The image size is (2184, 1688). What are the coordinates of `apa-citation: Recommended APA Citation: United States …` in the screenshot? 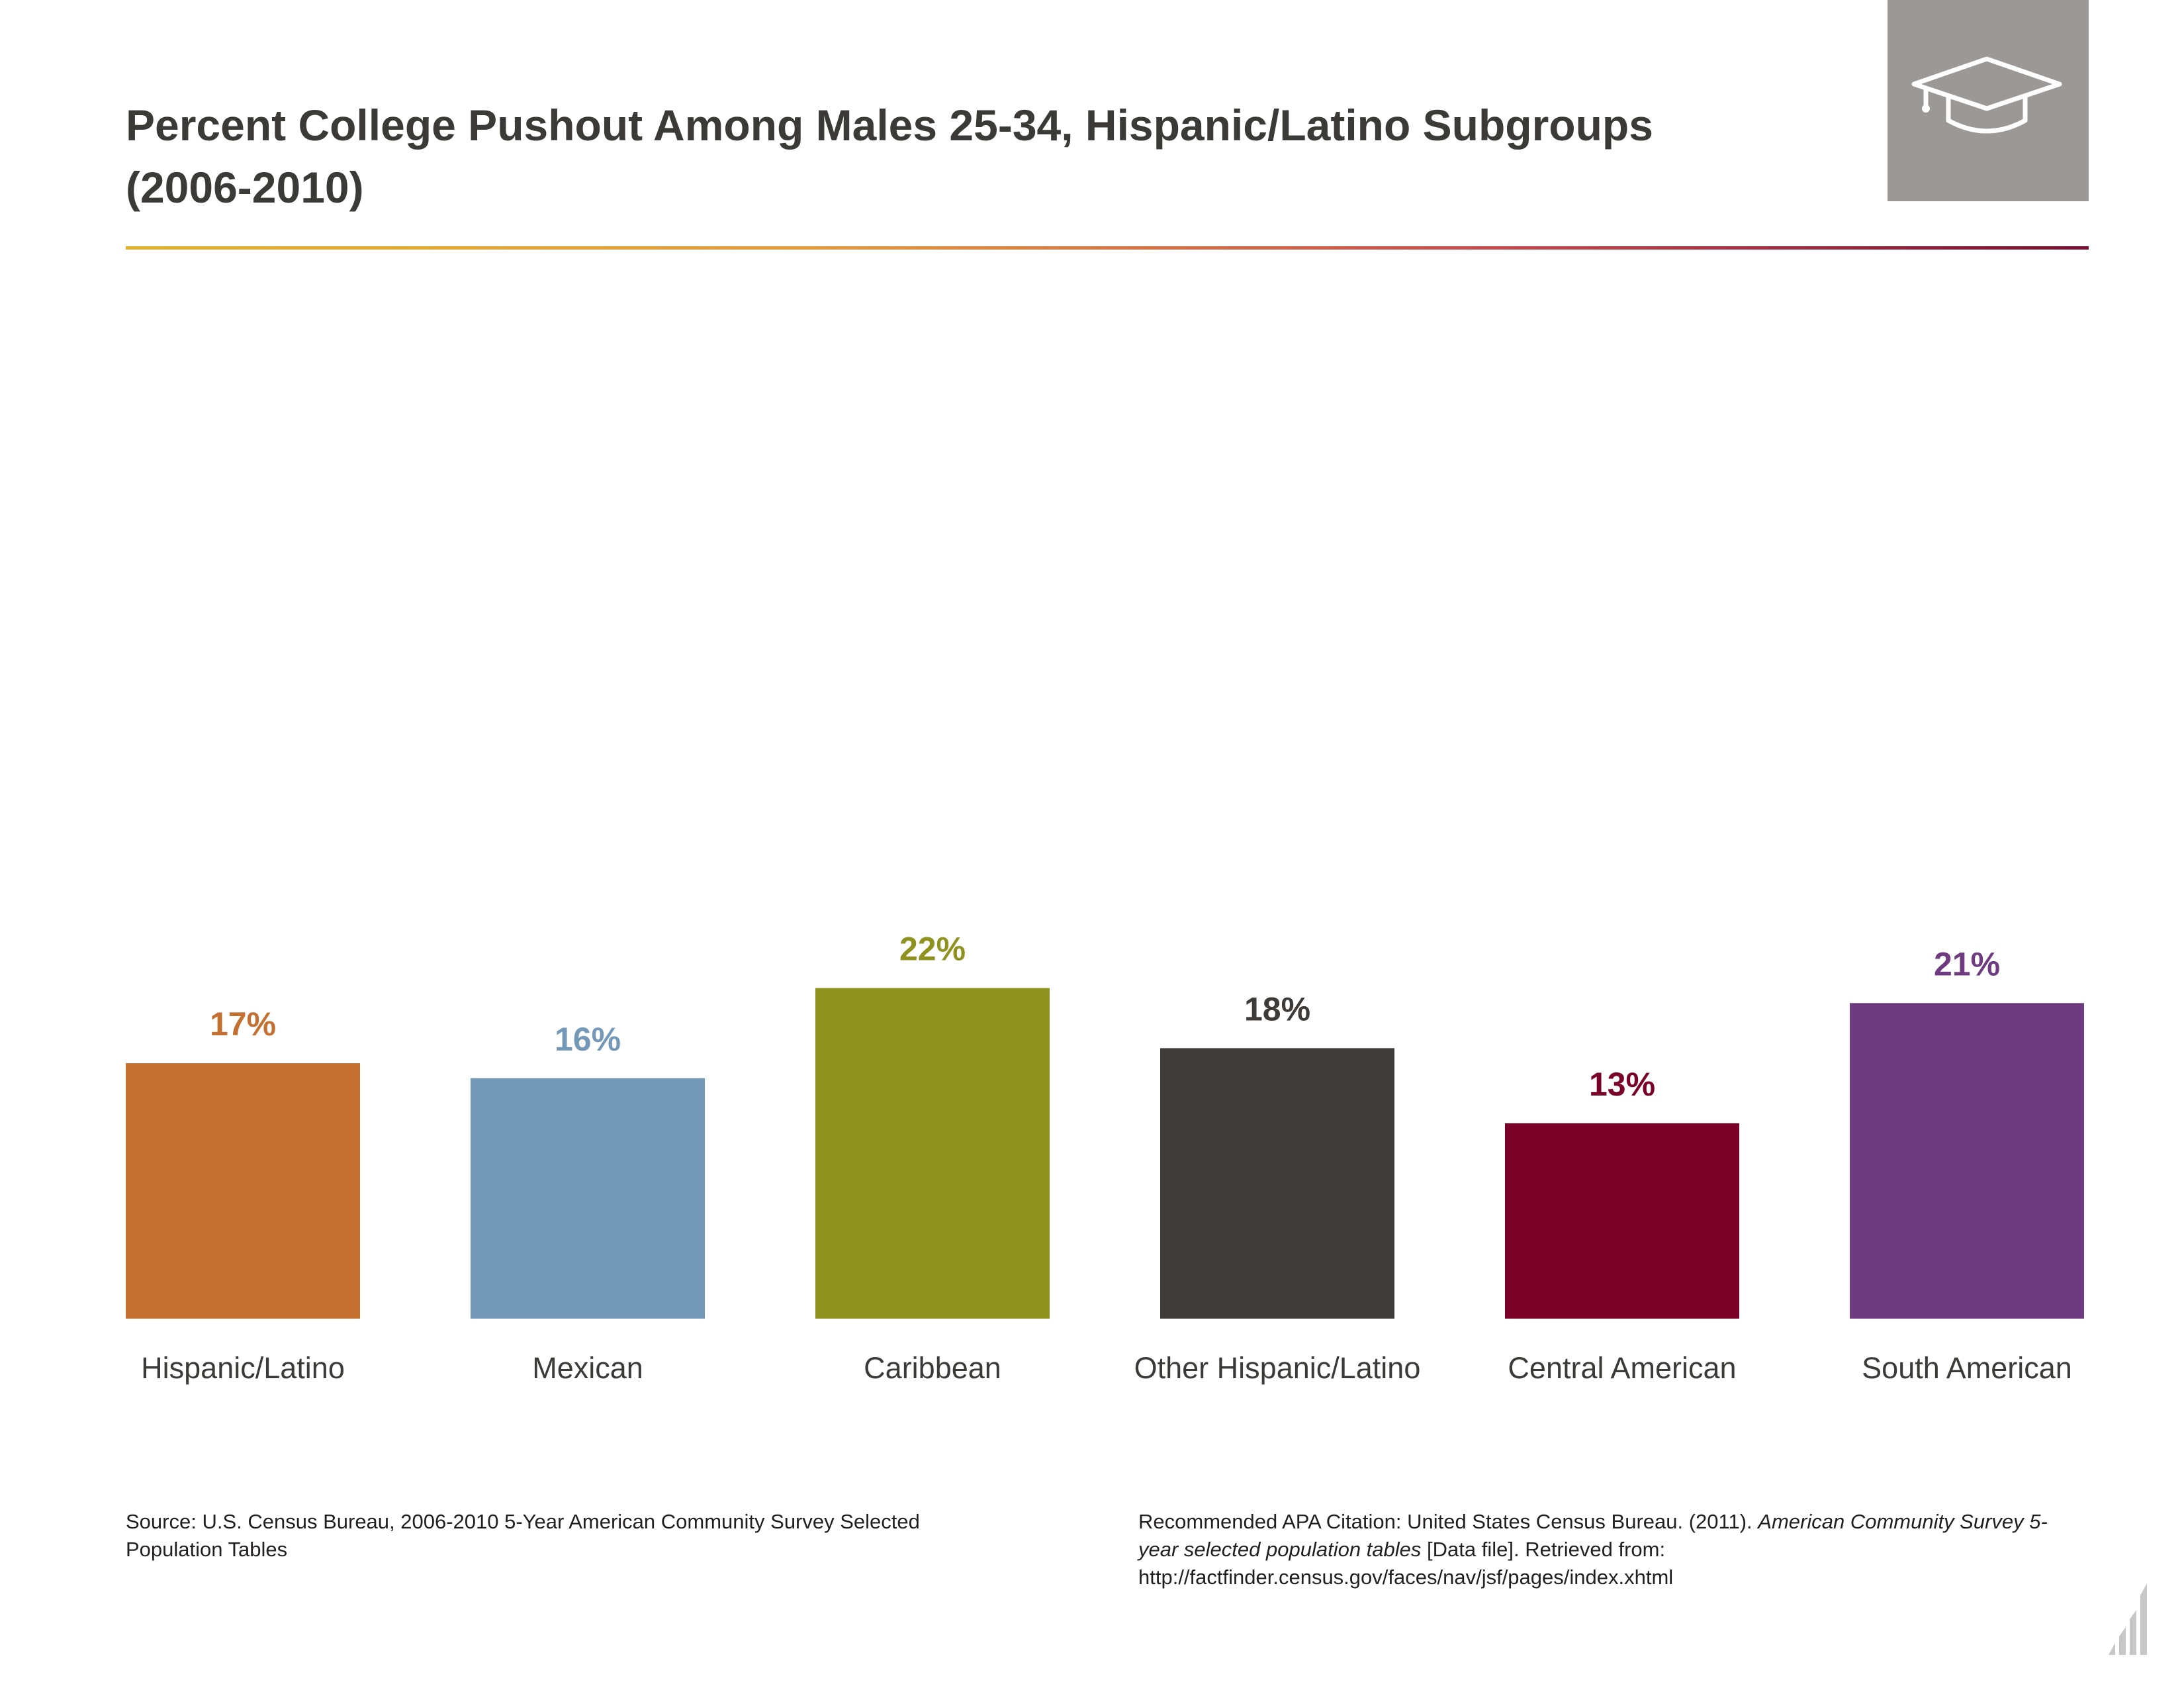 It's located at (1608, 1549).